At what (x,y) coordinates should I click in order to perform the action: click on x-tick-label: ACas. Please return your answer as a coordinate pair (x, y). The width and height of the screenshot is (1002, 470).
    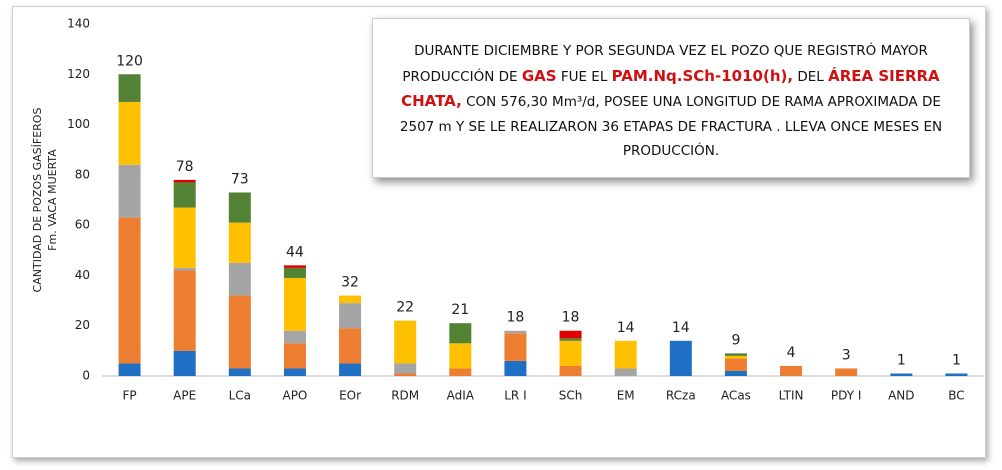
    Looking at the image, I should click on (736, 396).